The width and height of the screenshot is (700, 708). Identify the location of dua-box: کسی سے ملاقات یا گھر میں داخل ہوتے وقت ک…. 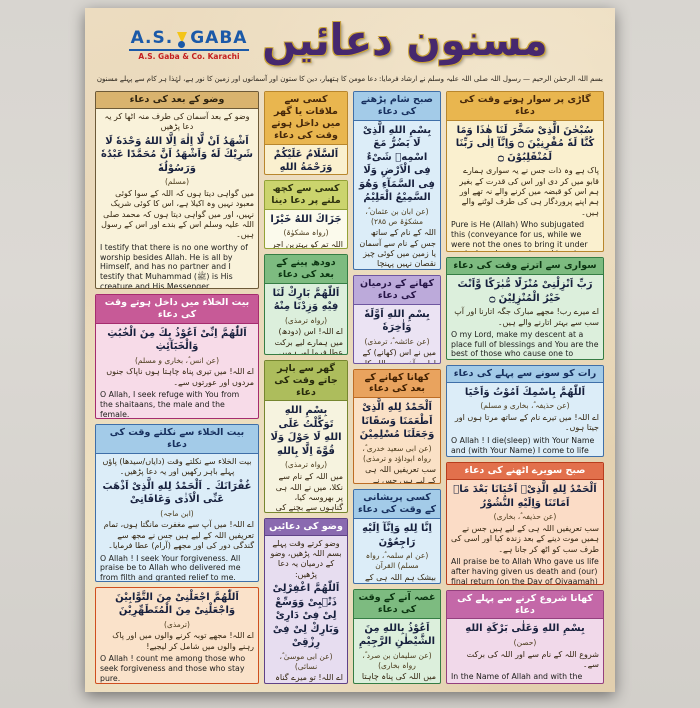
(306, 133).